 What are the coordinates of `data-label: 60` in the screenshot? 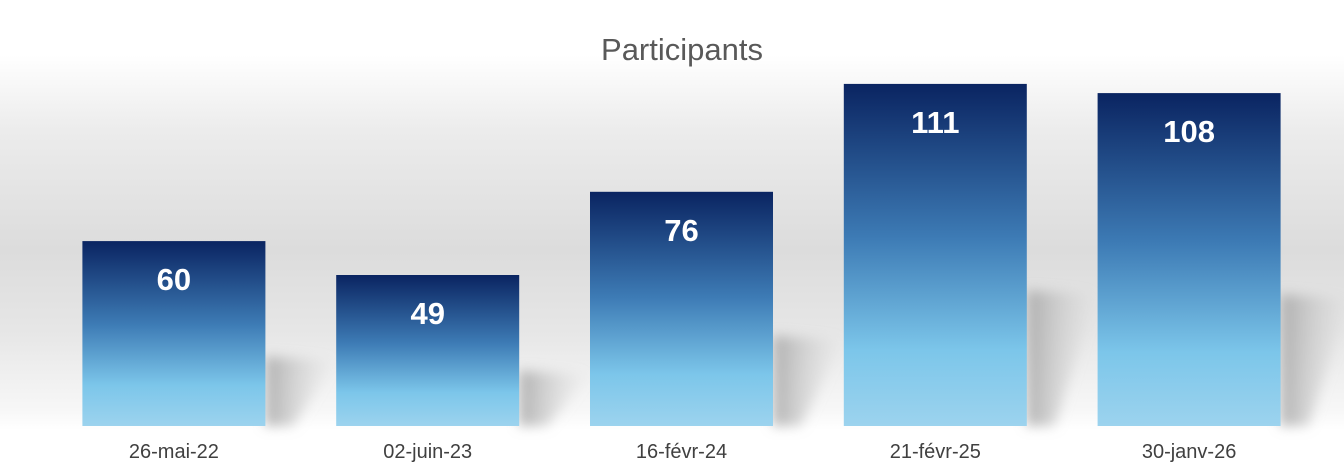 It's located at (174, 279).